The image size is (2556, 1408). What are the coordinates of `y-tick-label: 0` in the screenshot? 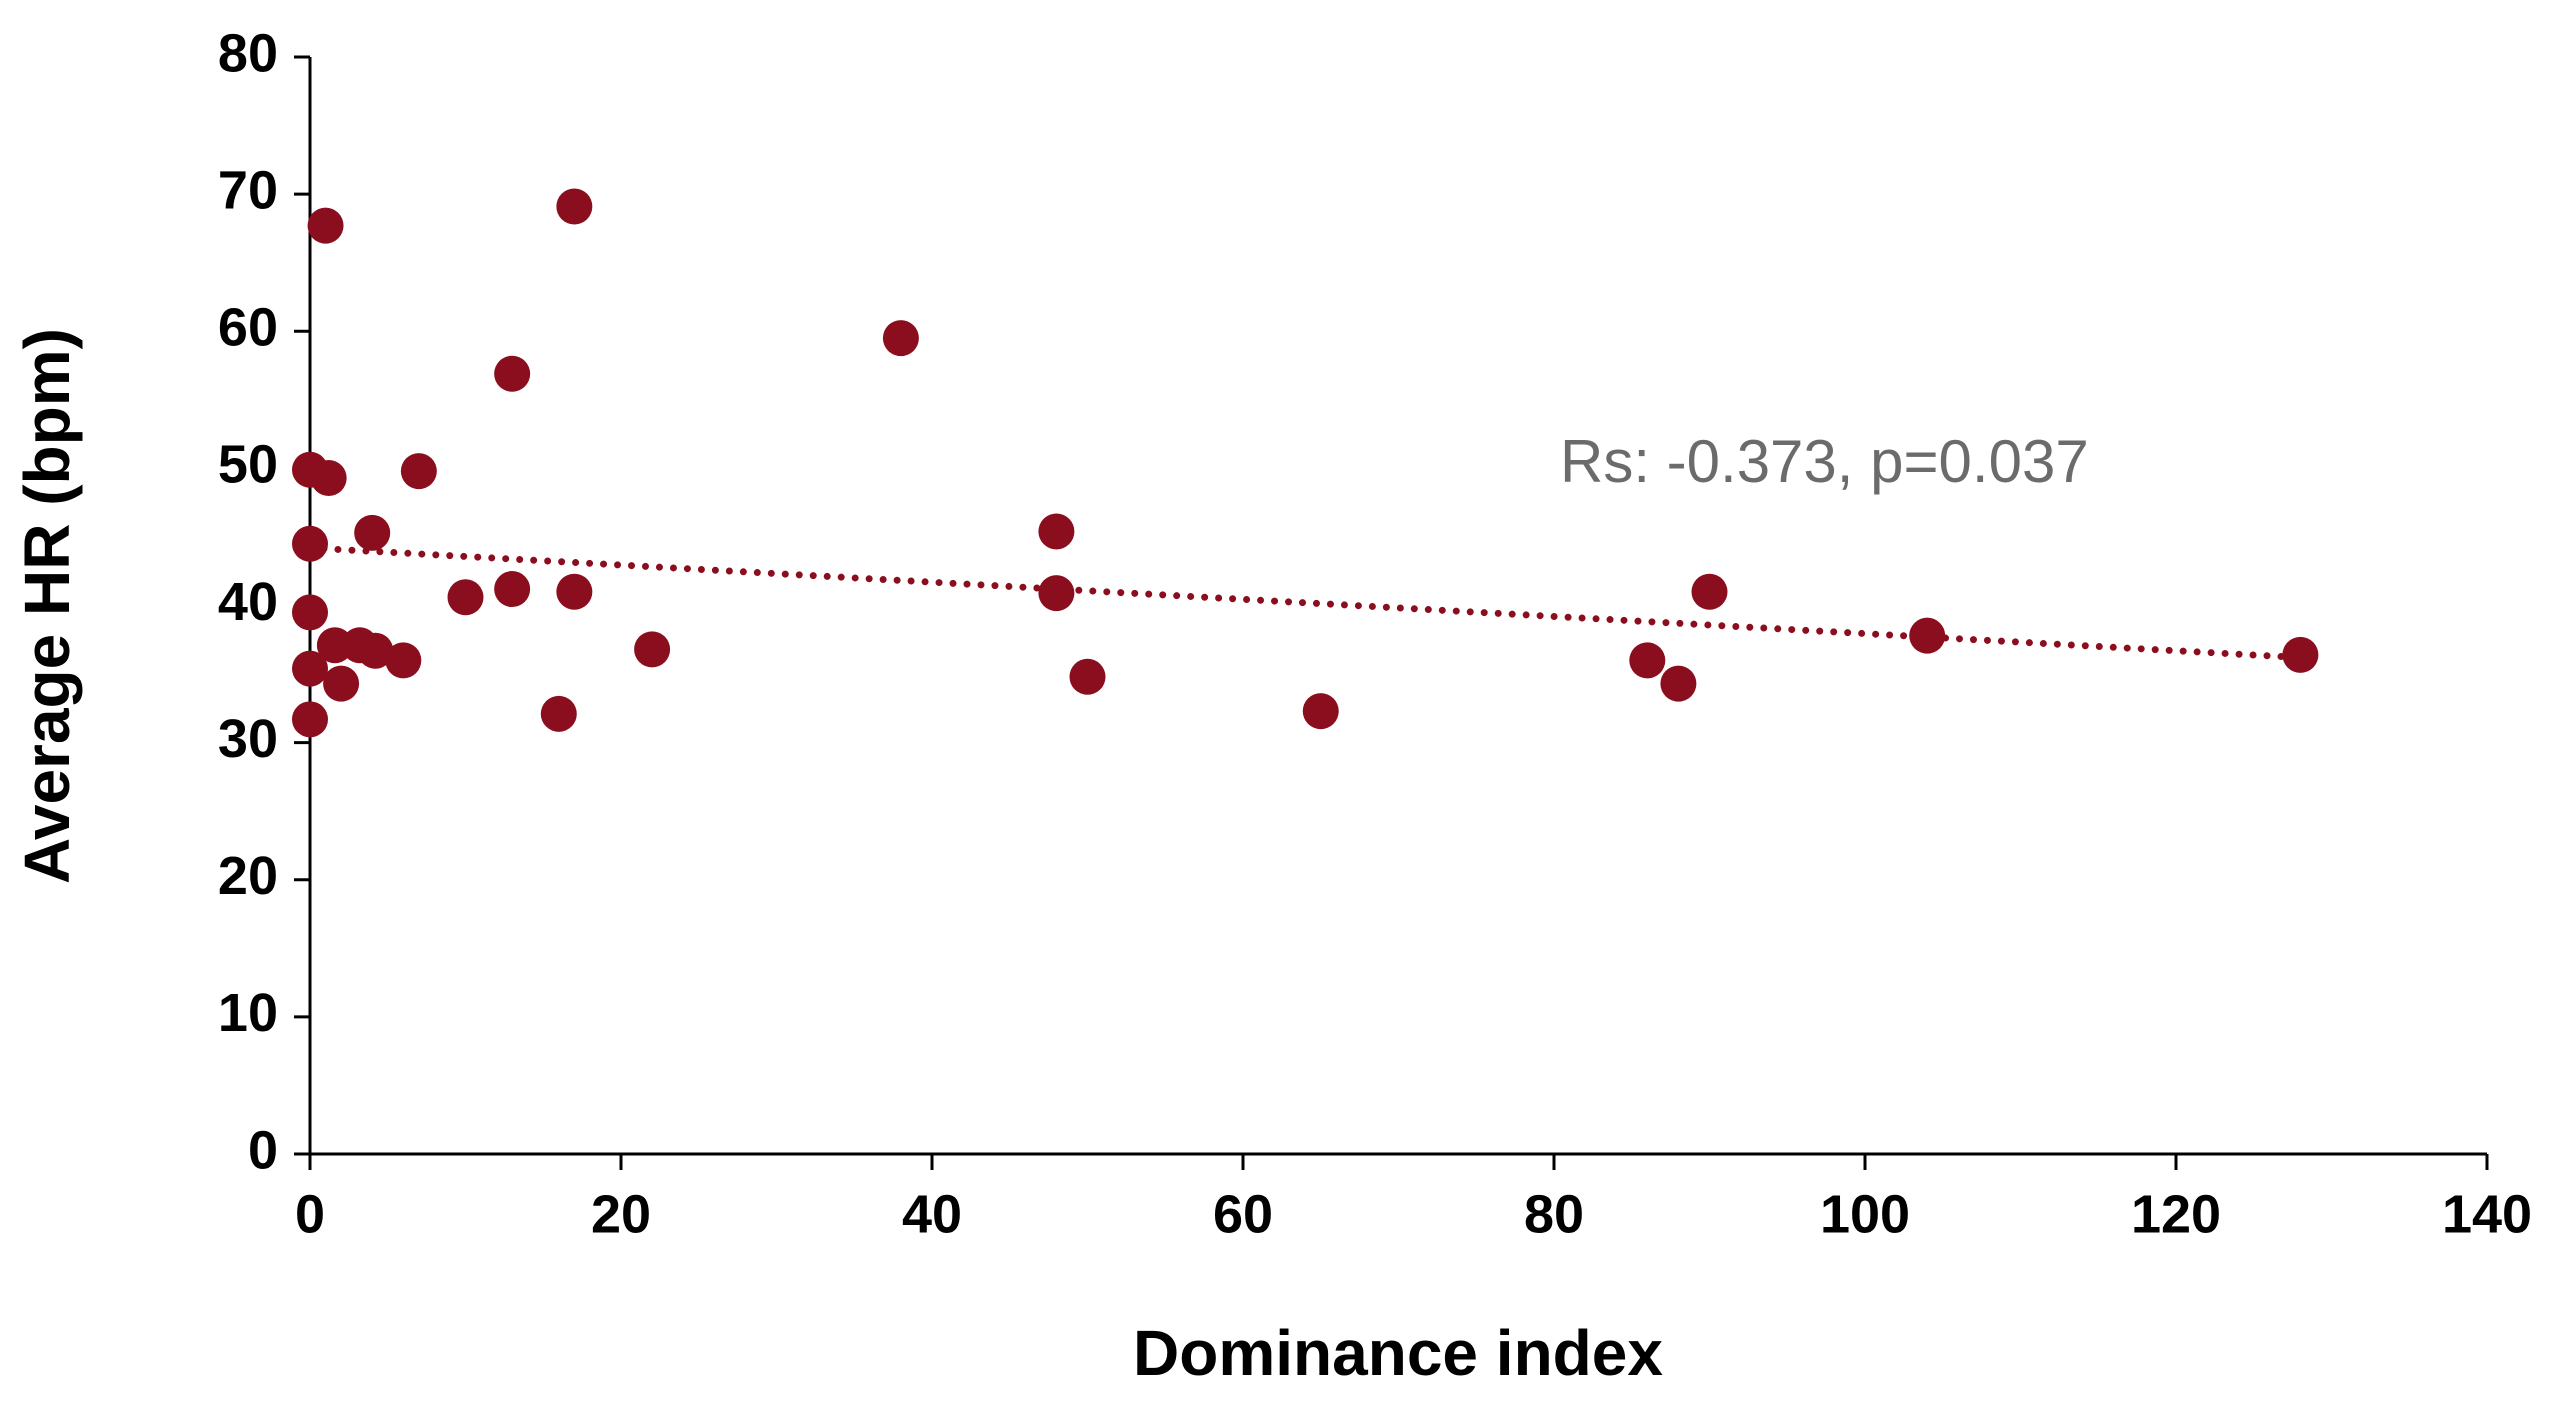 It's located at (263, 1150).